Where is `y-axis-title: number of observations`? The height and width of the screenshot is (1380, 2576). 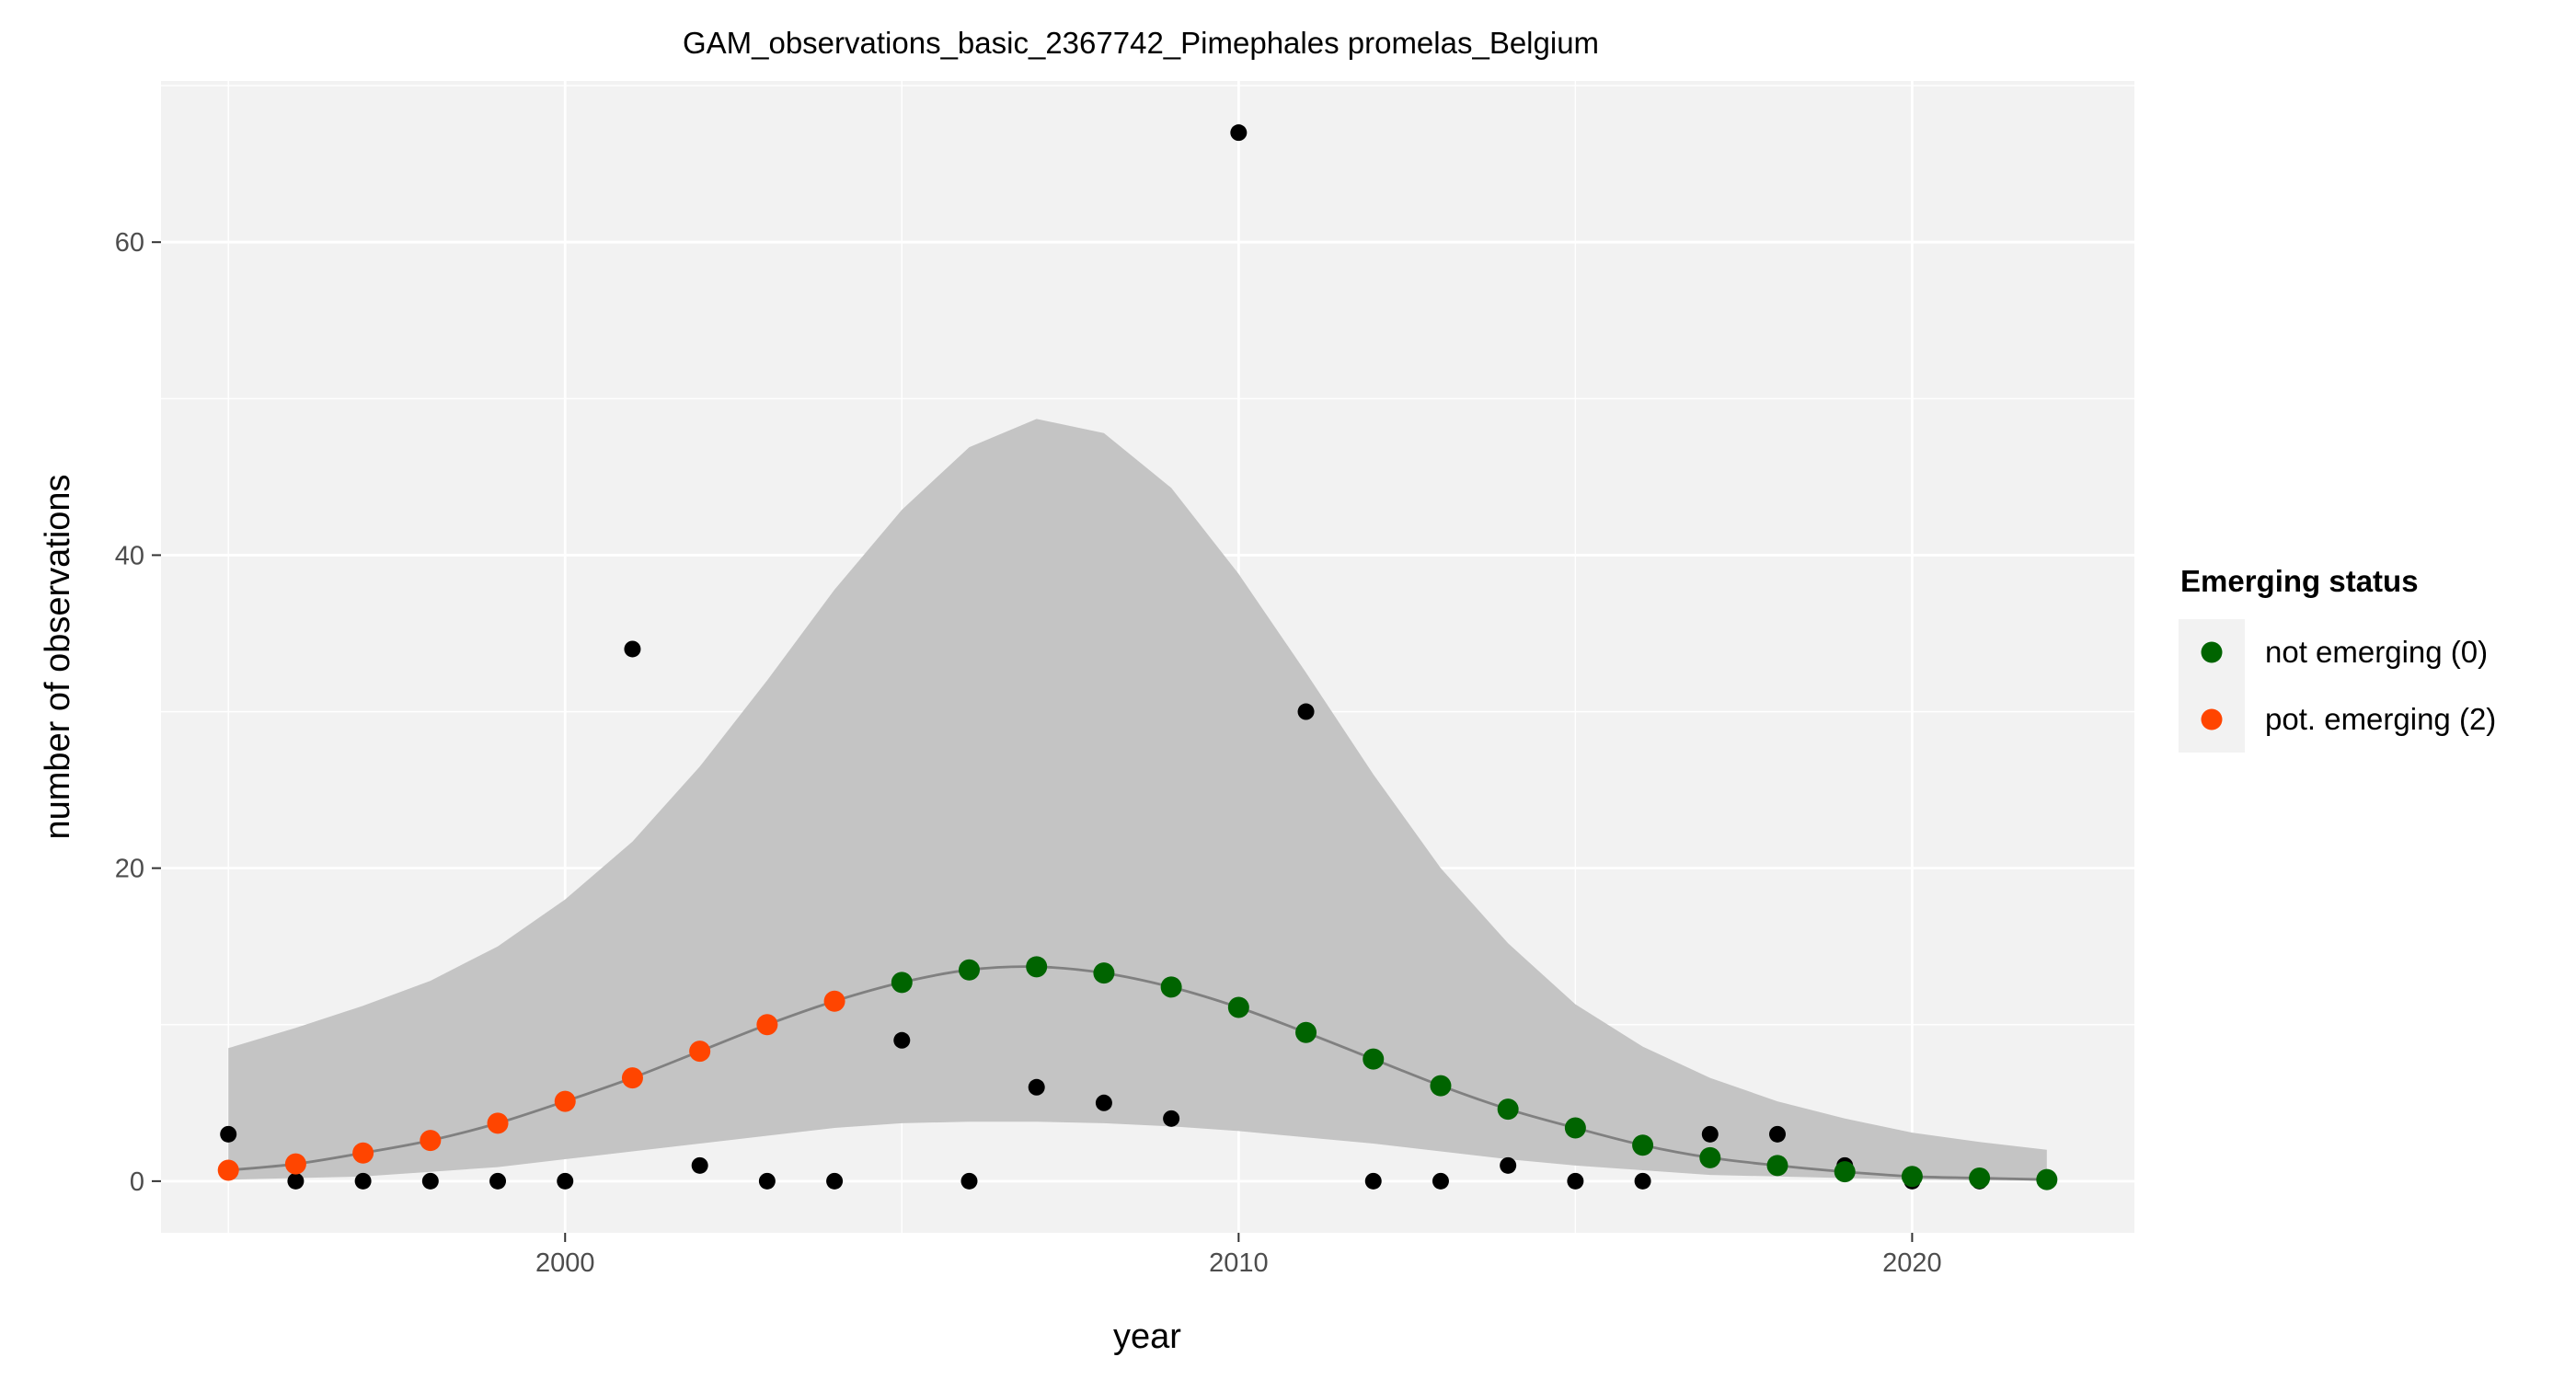
y-axis-title: number of observations is located at coordinates (58, 656).